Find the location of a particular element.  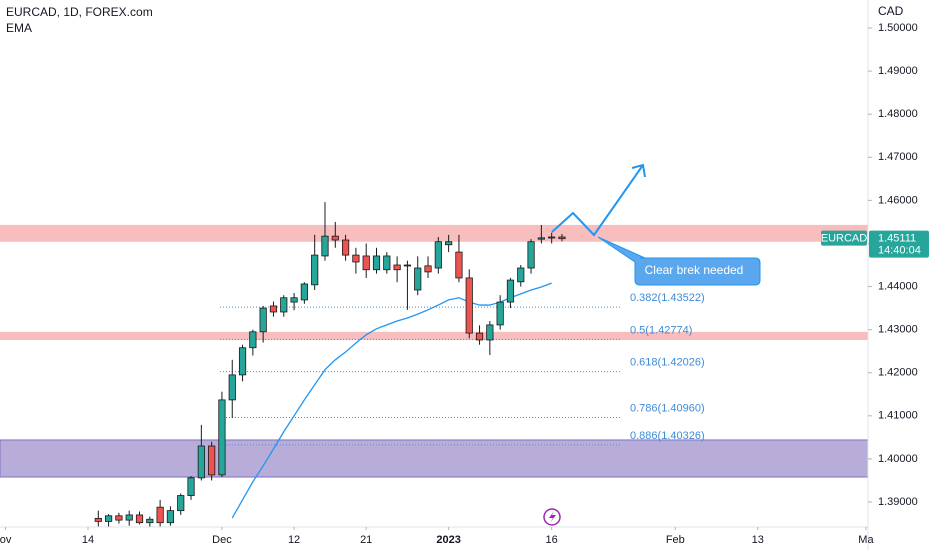

event-icon-bolt is located at coordinates (552, 517).